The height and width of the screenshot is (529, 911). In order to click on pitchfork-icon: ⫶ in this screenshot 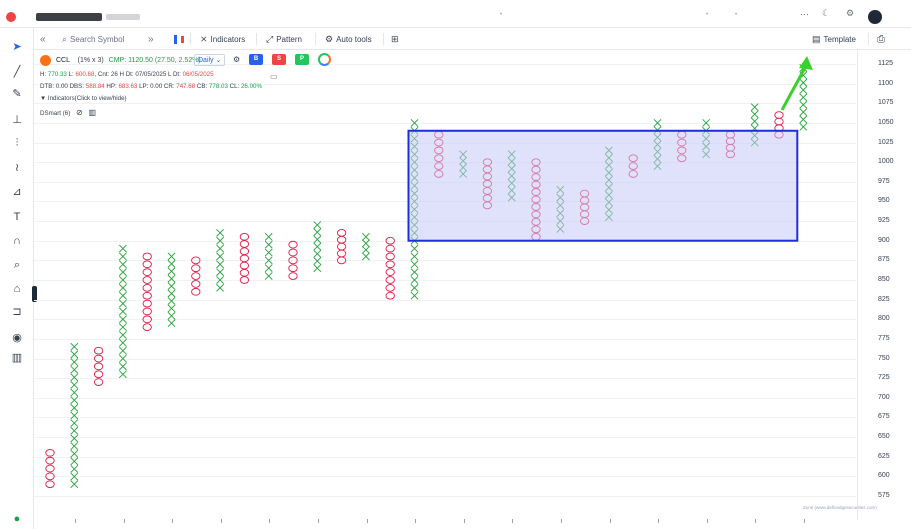, I will do `click(17, 142)`.